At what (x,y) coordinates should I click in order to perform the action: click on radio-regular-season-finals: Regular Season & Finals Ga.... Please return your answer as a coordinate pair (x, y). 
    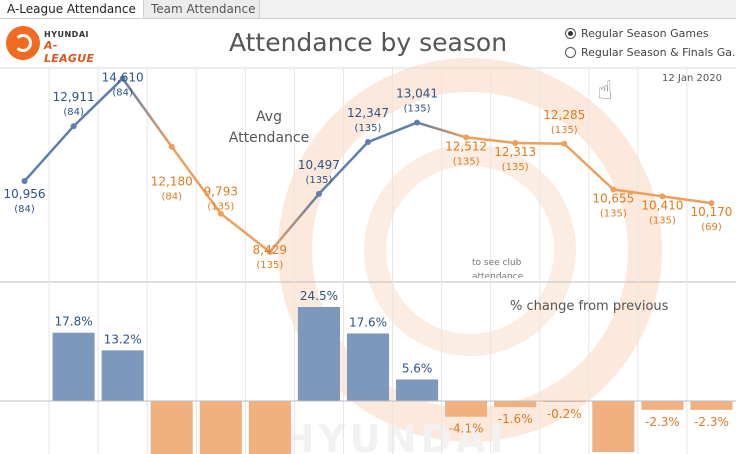
    Looking at the image, I should click on (650, 52).